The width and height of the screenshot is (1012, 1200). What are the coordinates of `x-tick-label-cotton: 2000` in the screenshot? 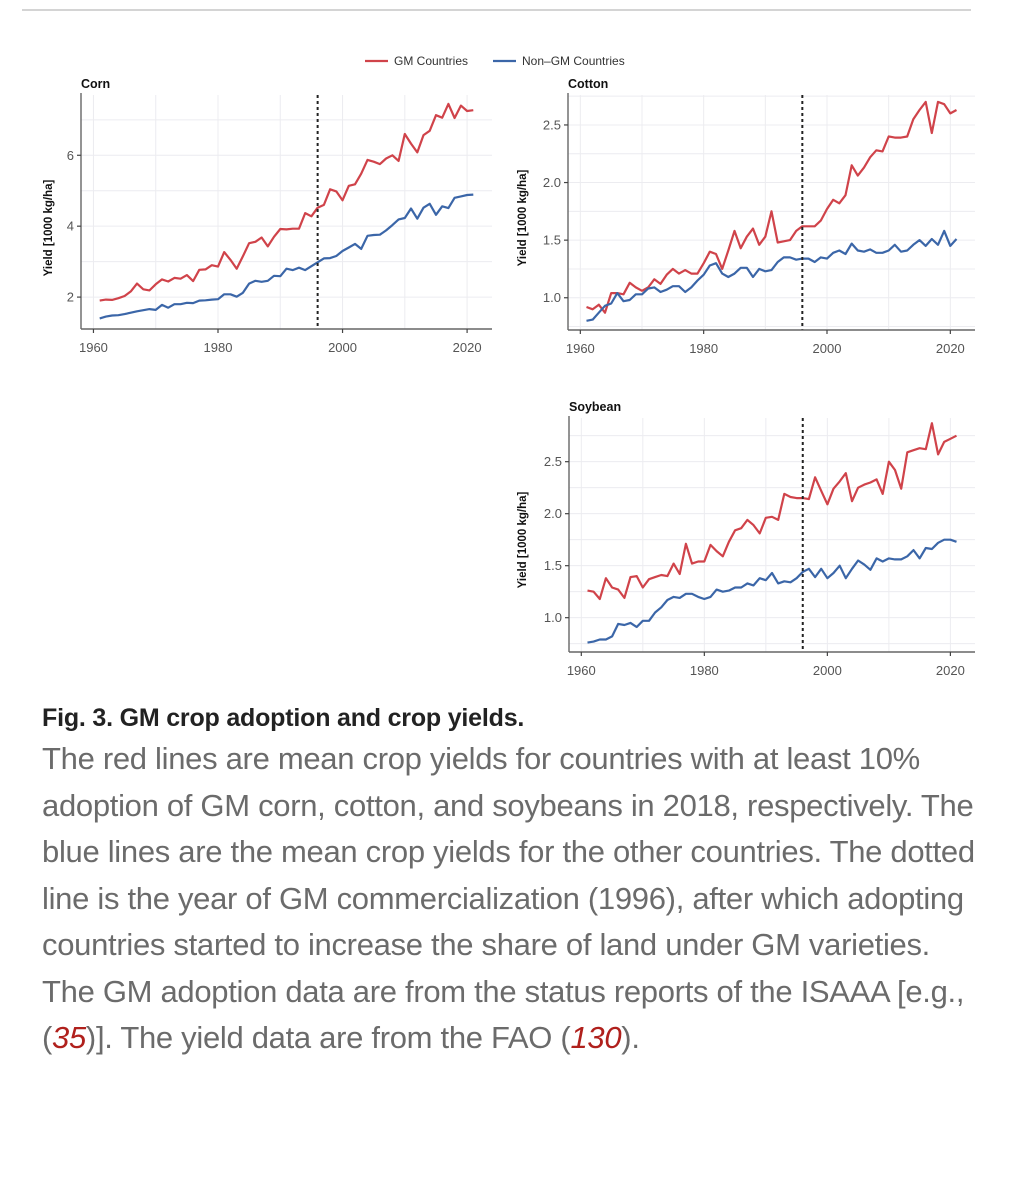 It's located at (827, 348).